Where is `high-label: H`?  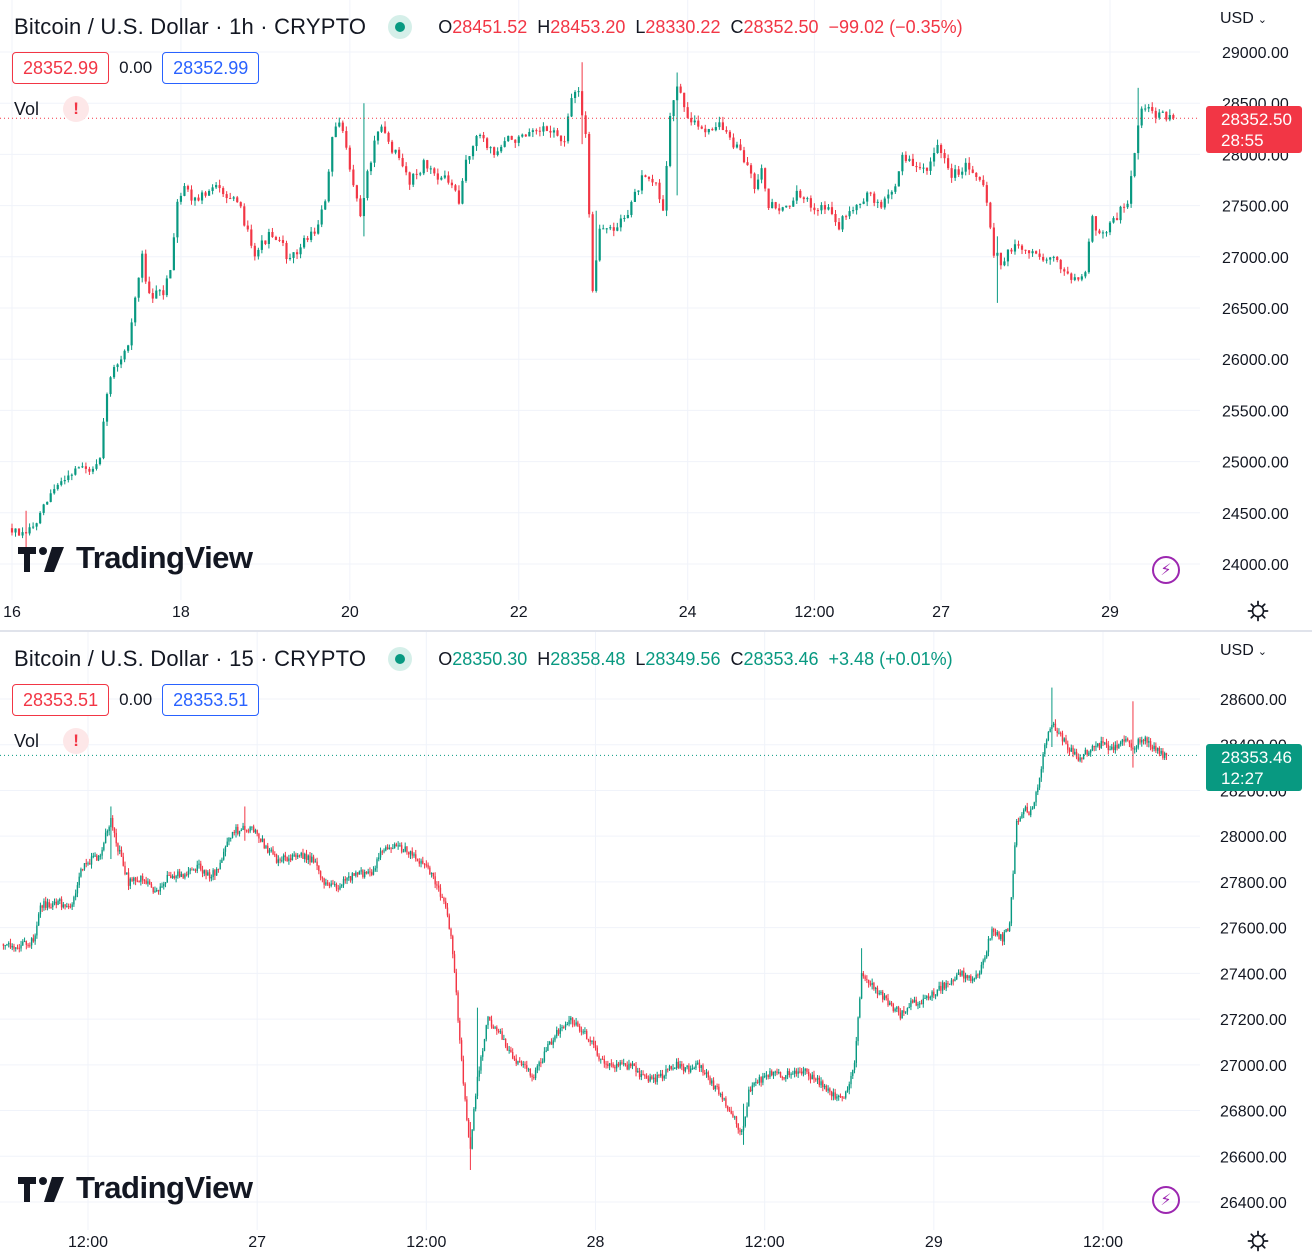 high-label: H is located at coordinates (544, 26).